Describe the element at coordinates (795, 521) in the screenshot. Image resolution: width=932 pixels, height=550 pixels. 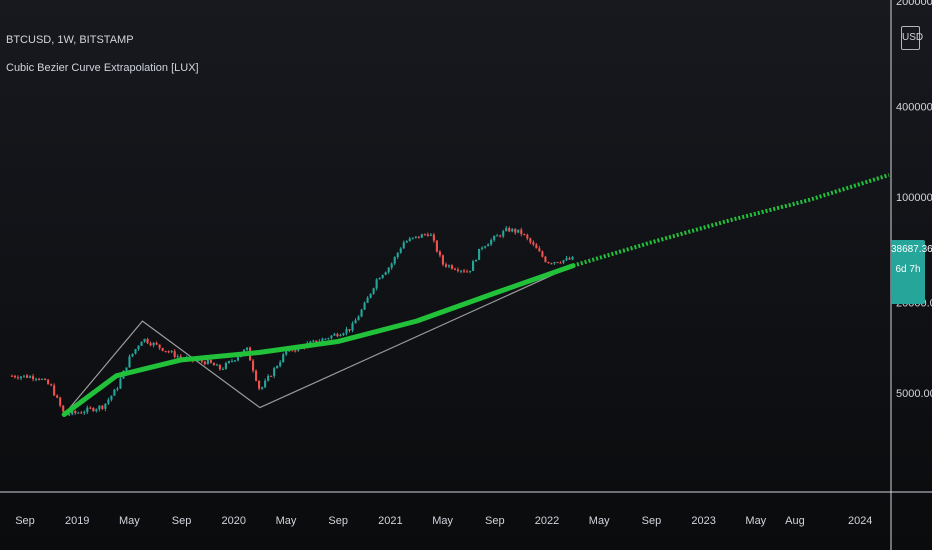
I see `time-tick-label: Aug` at that location.